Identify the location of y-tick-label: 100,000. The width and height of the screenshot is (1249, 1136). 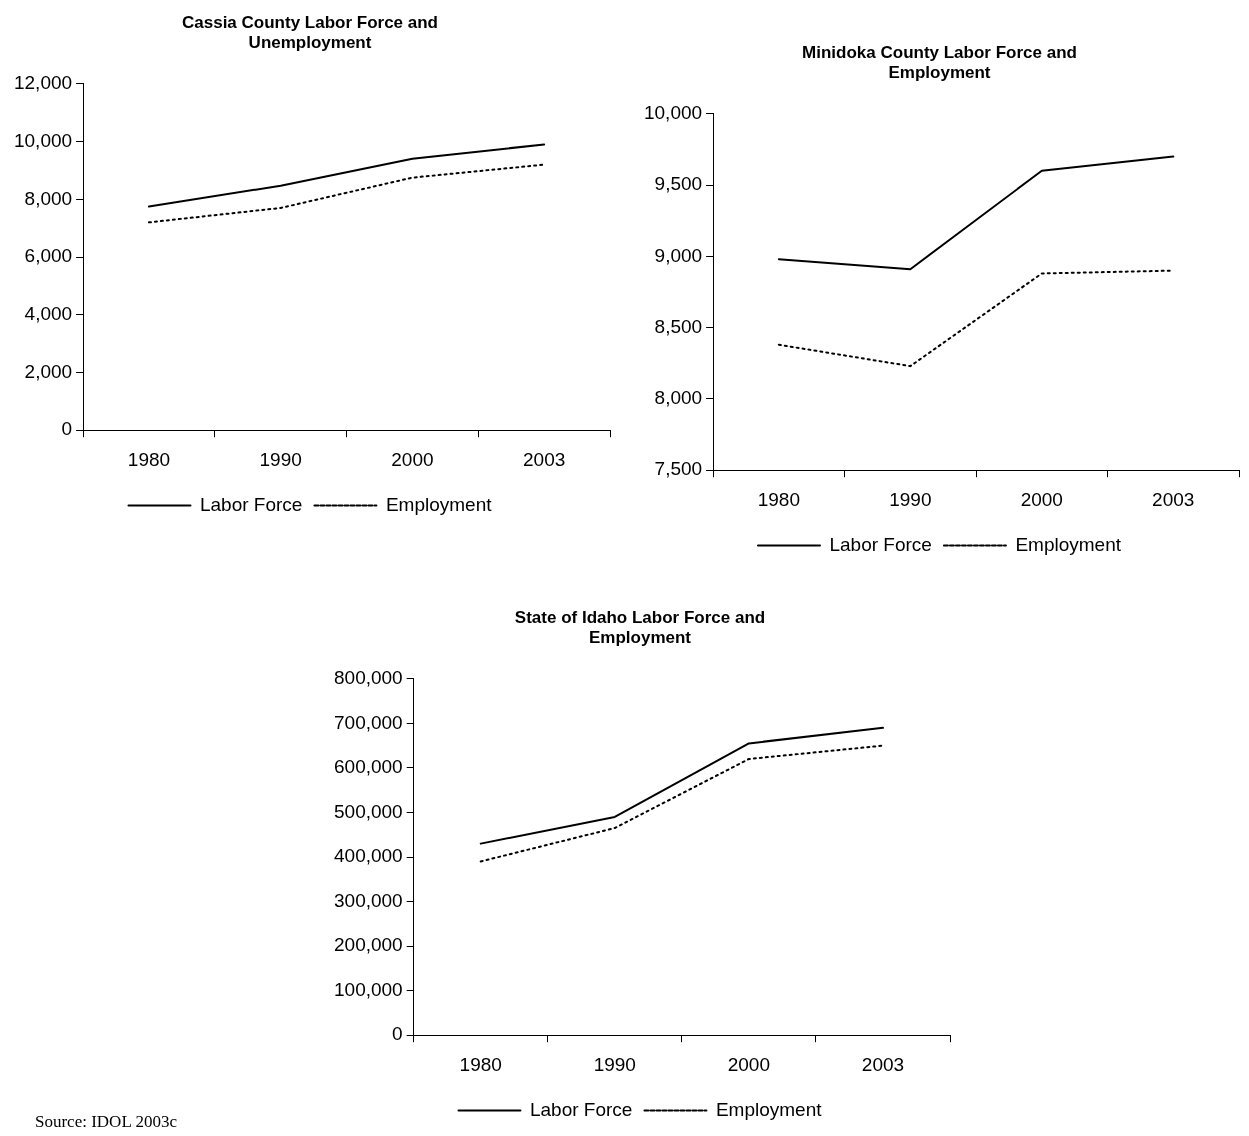
(368, 989).